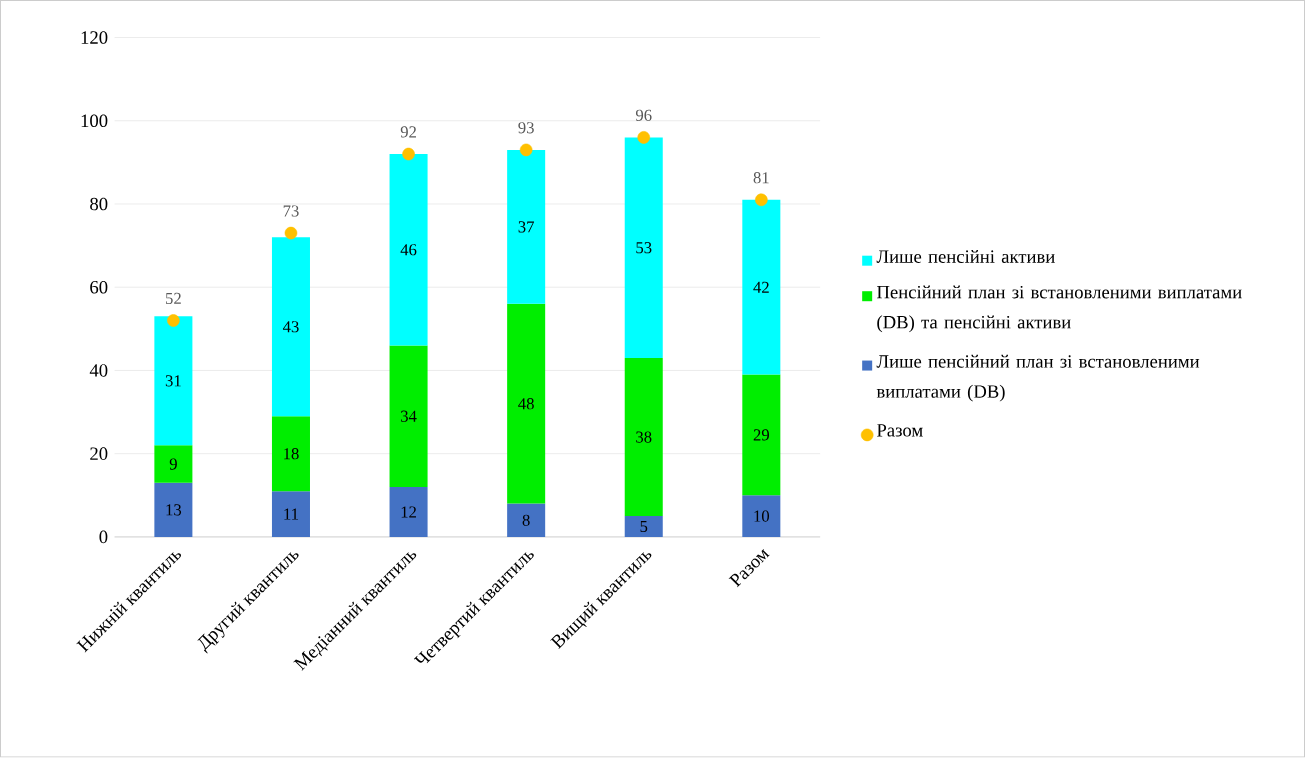 This screenshot has height=758, width=1305. I want to click on y-tick-label: 40, so click(98, 370).